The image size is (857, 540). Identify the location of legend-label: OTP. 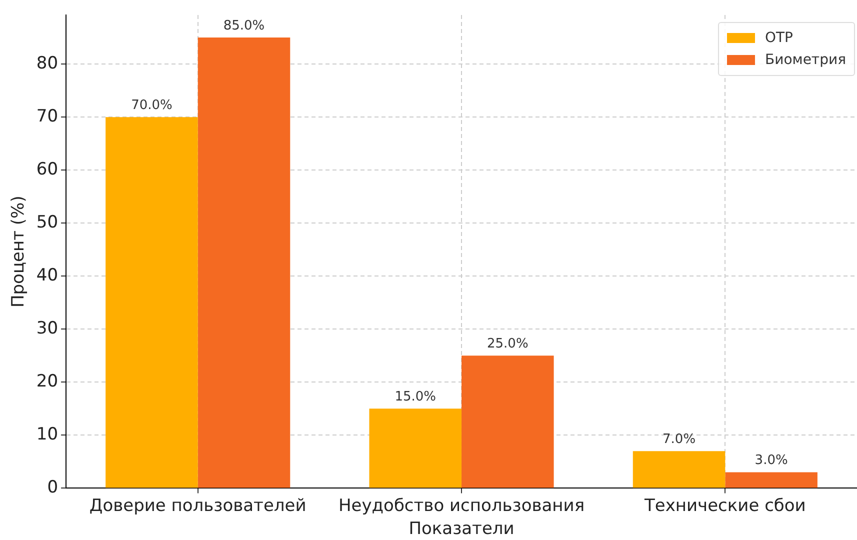
(778, 38).